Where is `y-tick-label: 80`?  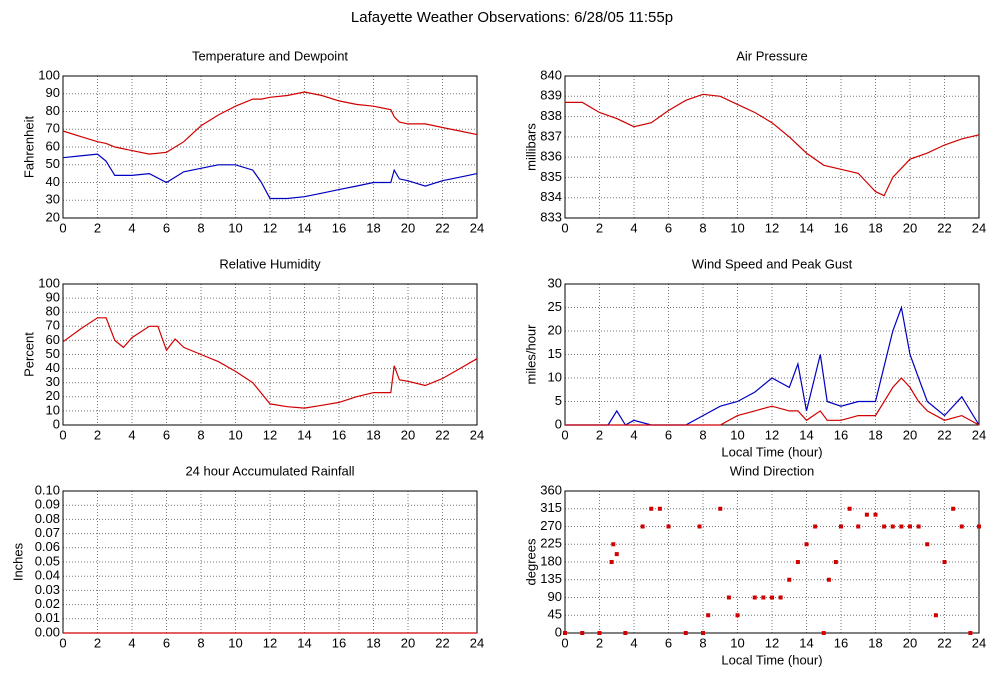
y-tick-label: 80 is located at coordinates (53, 110).